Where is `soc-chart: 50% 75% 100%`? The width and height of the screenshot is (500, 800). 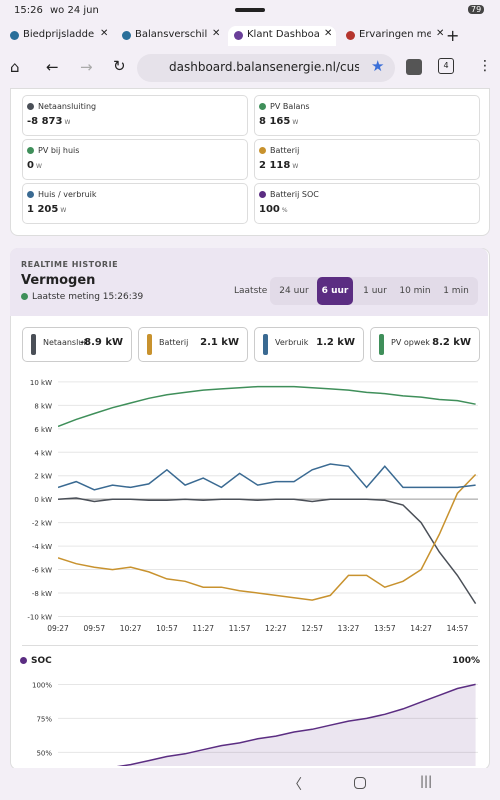 soc-chart: 50% 75% 100% is located at coordinates (255, 723).